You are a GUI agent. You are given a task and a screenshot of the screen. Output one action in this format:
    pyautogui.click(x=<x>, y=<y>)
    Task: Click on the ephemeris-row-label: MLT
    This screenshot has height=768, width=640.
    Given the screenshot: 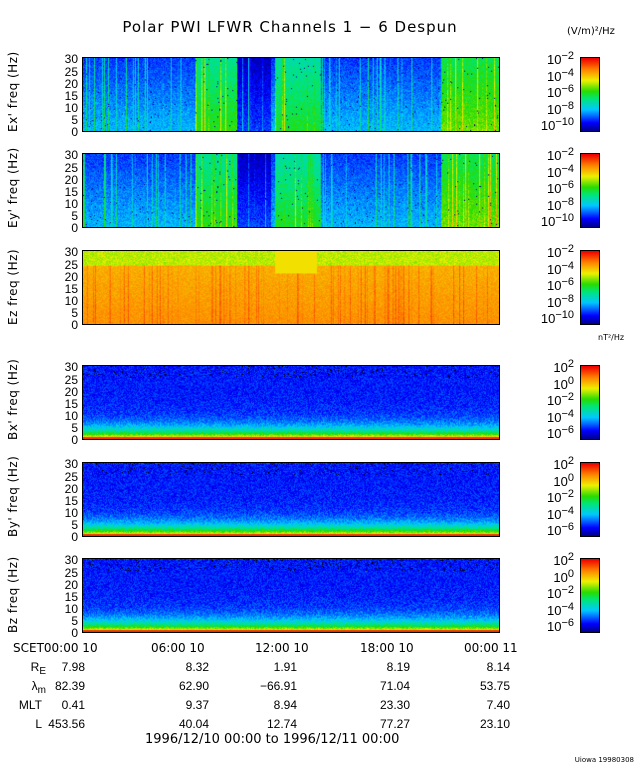 What is the action you would take?
    pyautogui.click(x=30, y=705)
    